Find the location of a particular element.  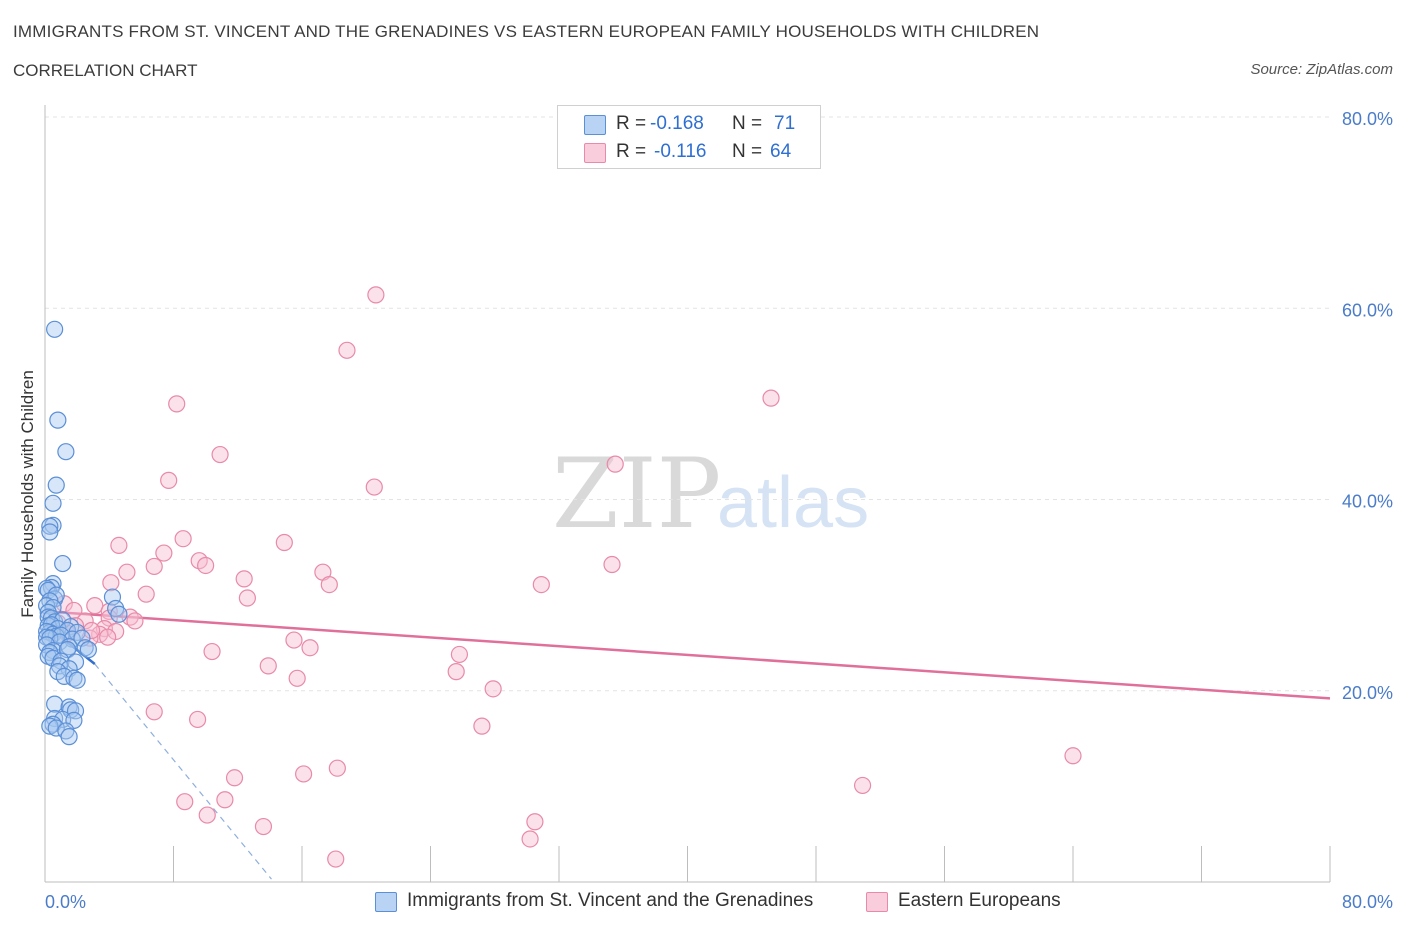

y-tick-label: 20.0% is located at coordinates (1367, 693).